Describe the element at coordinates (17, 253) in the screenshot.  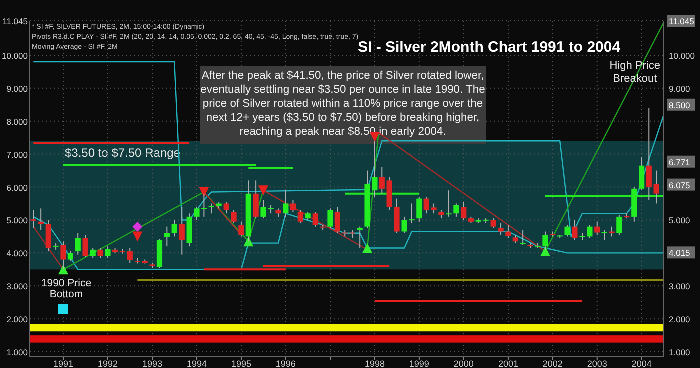
I see `y-tick-label: 4.000` at that location.